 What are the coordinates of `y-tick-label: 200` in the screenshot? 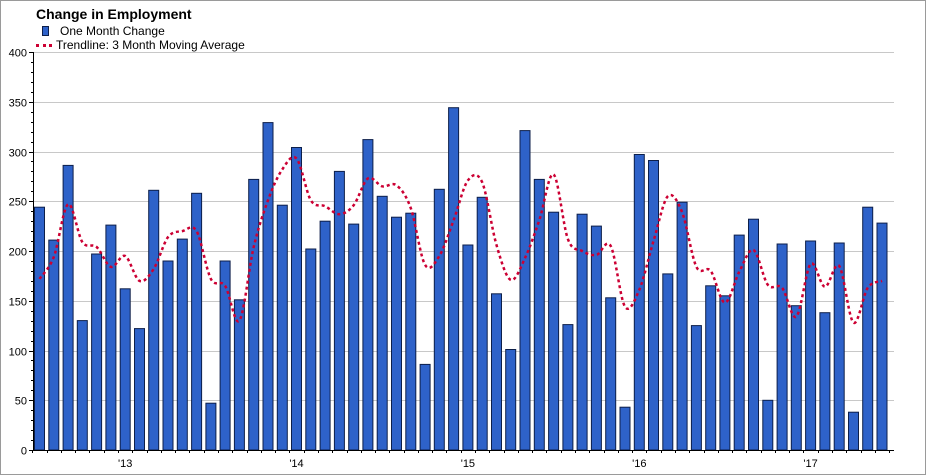 It's located at (18, 253).